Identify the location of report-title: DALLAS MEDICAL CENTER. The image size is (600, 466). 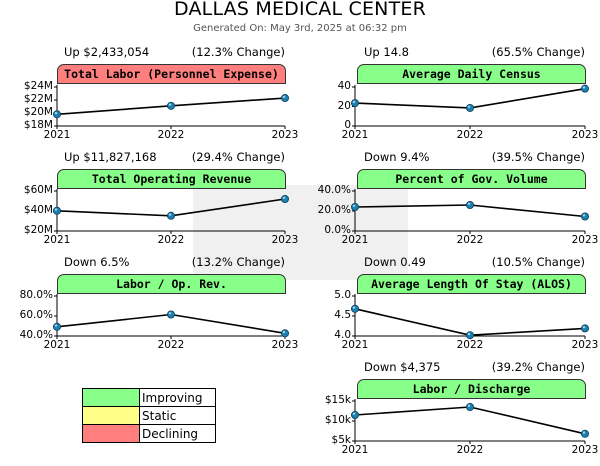
(300, 10).